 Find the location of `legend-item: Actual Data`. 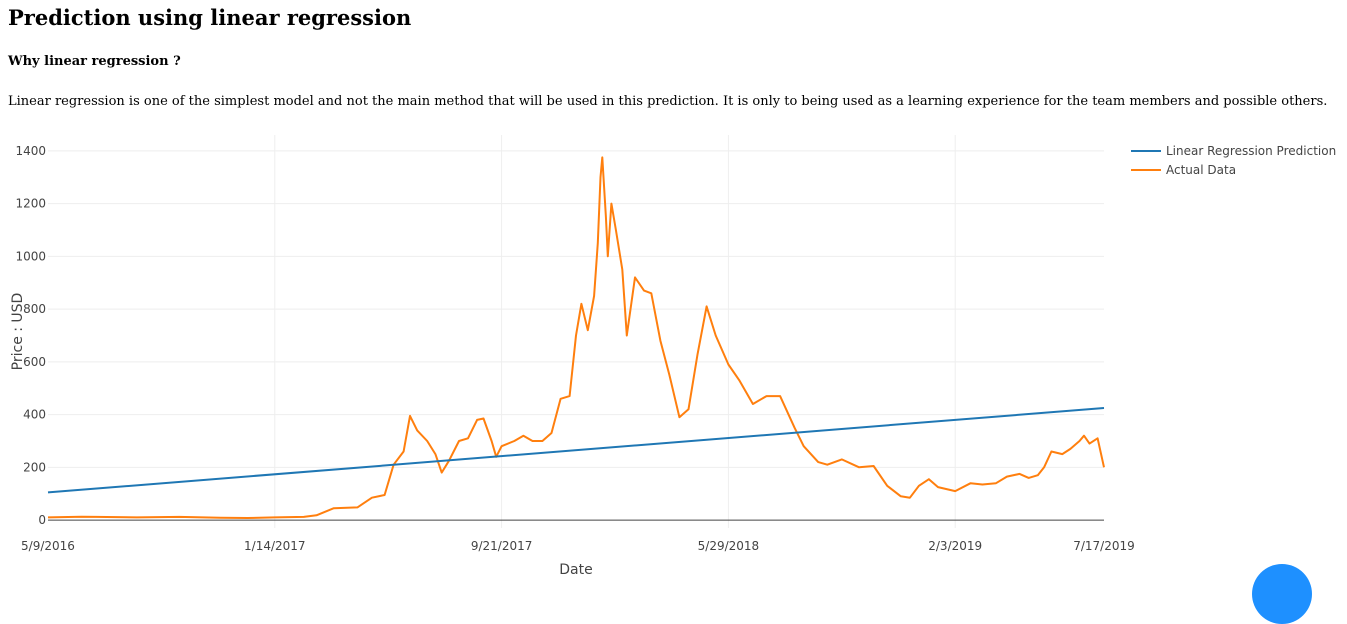

legend-item: Actual Data is located at coordinates (1183, 170).